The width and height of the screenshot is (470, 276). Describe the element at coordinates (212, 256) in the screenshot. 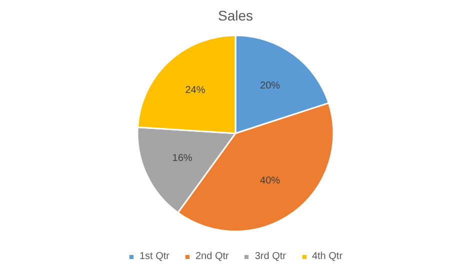

I see `legend-label: 2nd Qtr` at that location.